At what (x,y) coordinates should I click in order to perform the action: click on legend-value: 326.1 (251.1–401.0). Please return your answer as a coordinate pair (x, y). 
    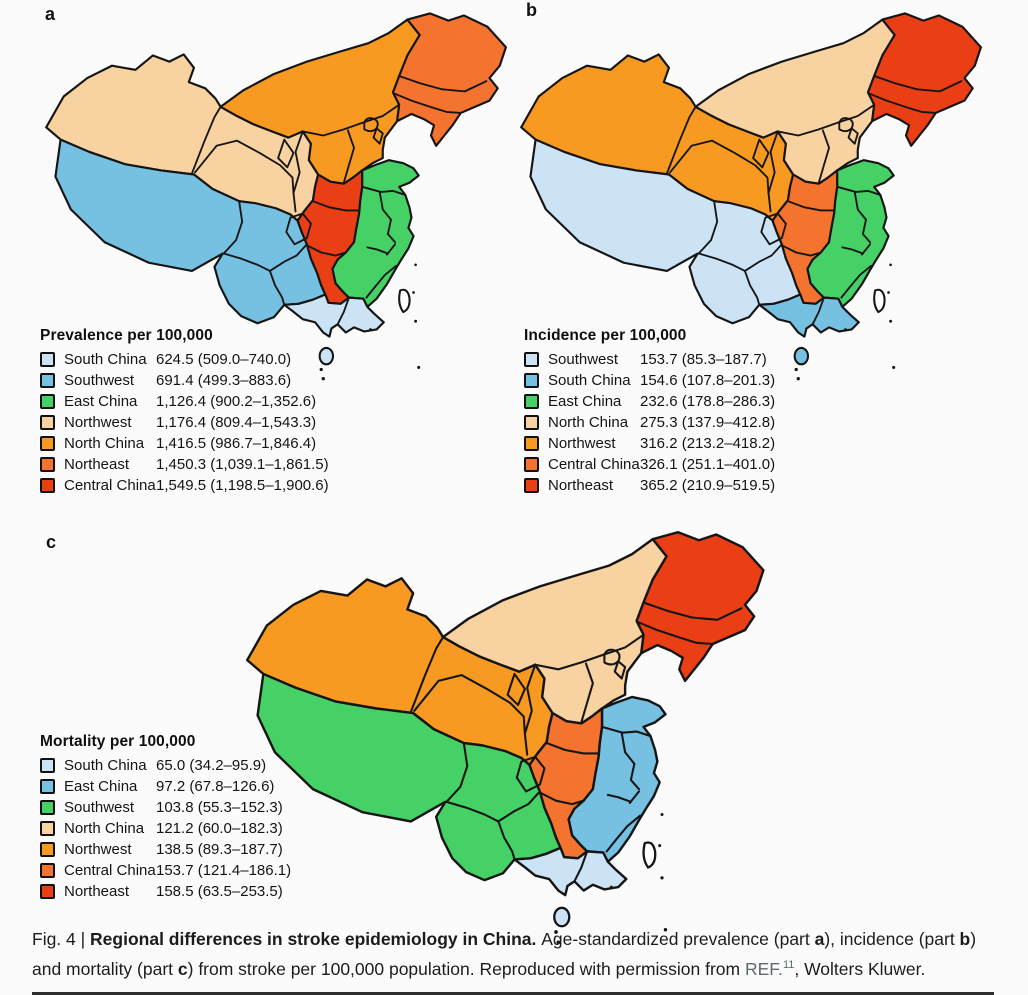
    Looking at the image, I should click on (708, 464).